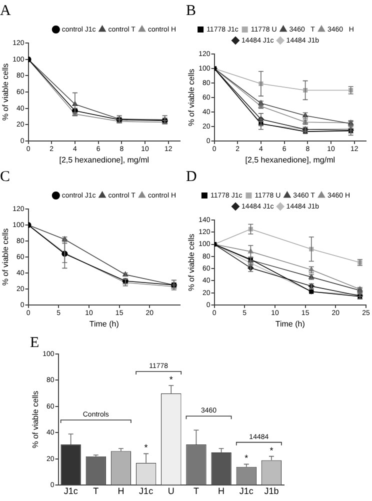  Describe the element at coordinates (35, 342) in the screenshot. I see `chart-title: E` at that location.